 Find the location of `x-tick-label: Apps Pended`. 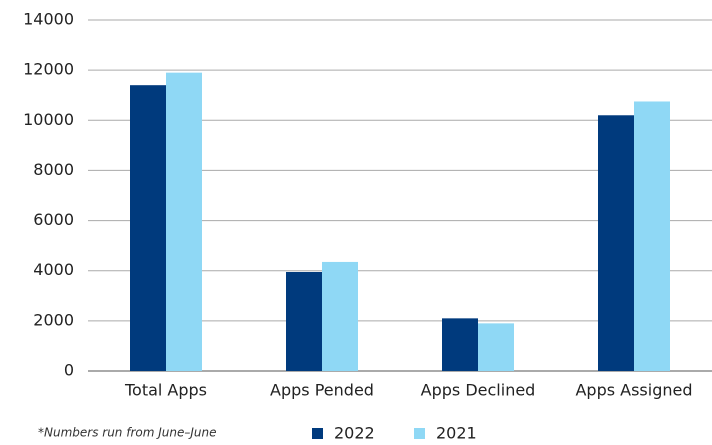

x-tick-label: Apps Pended is located at coordinates (322, 390).